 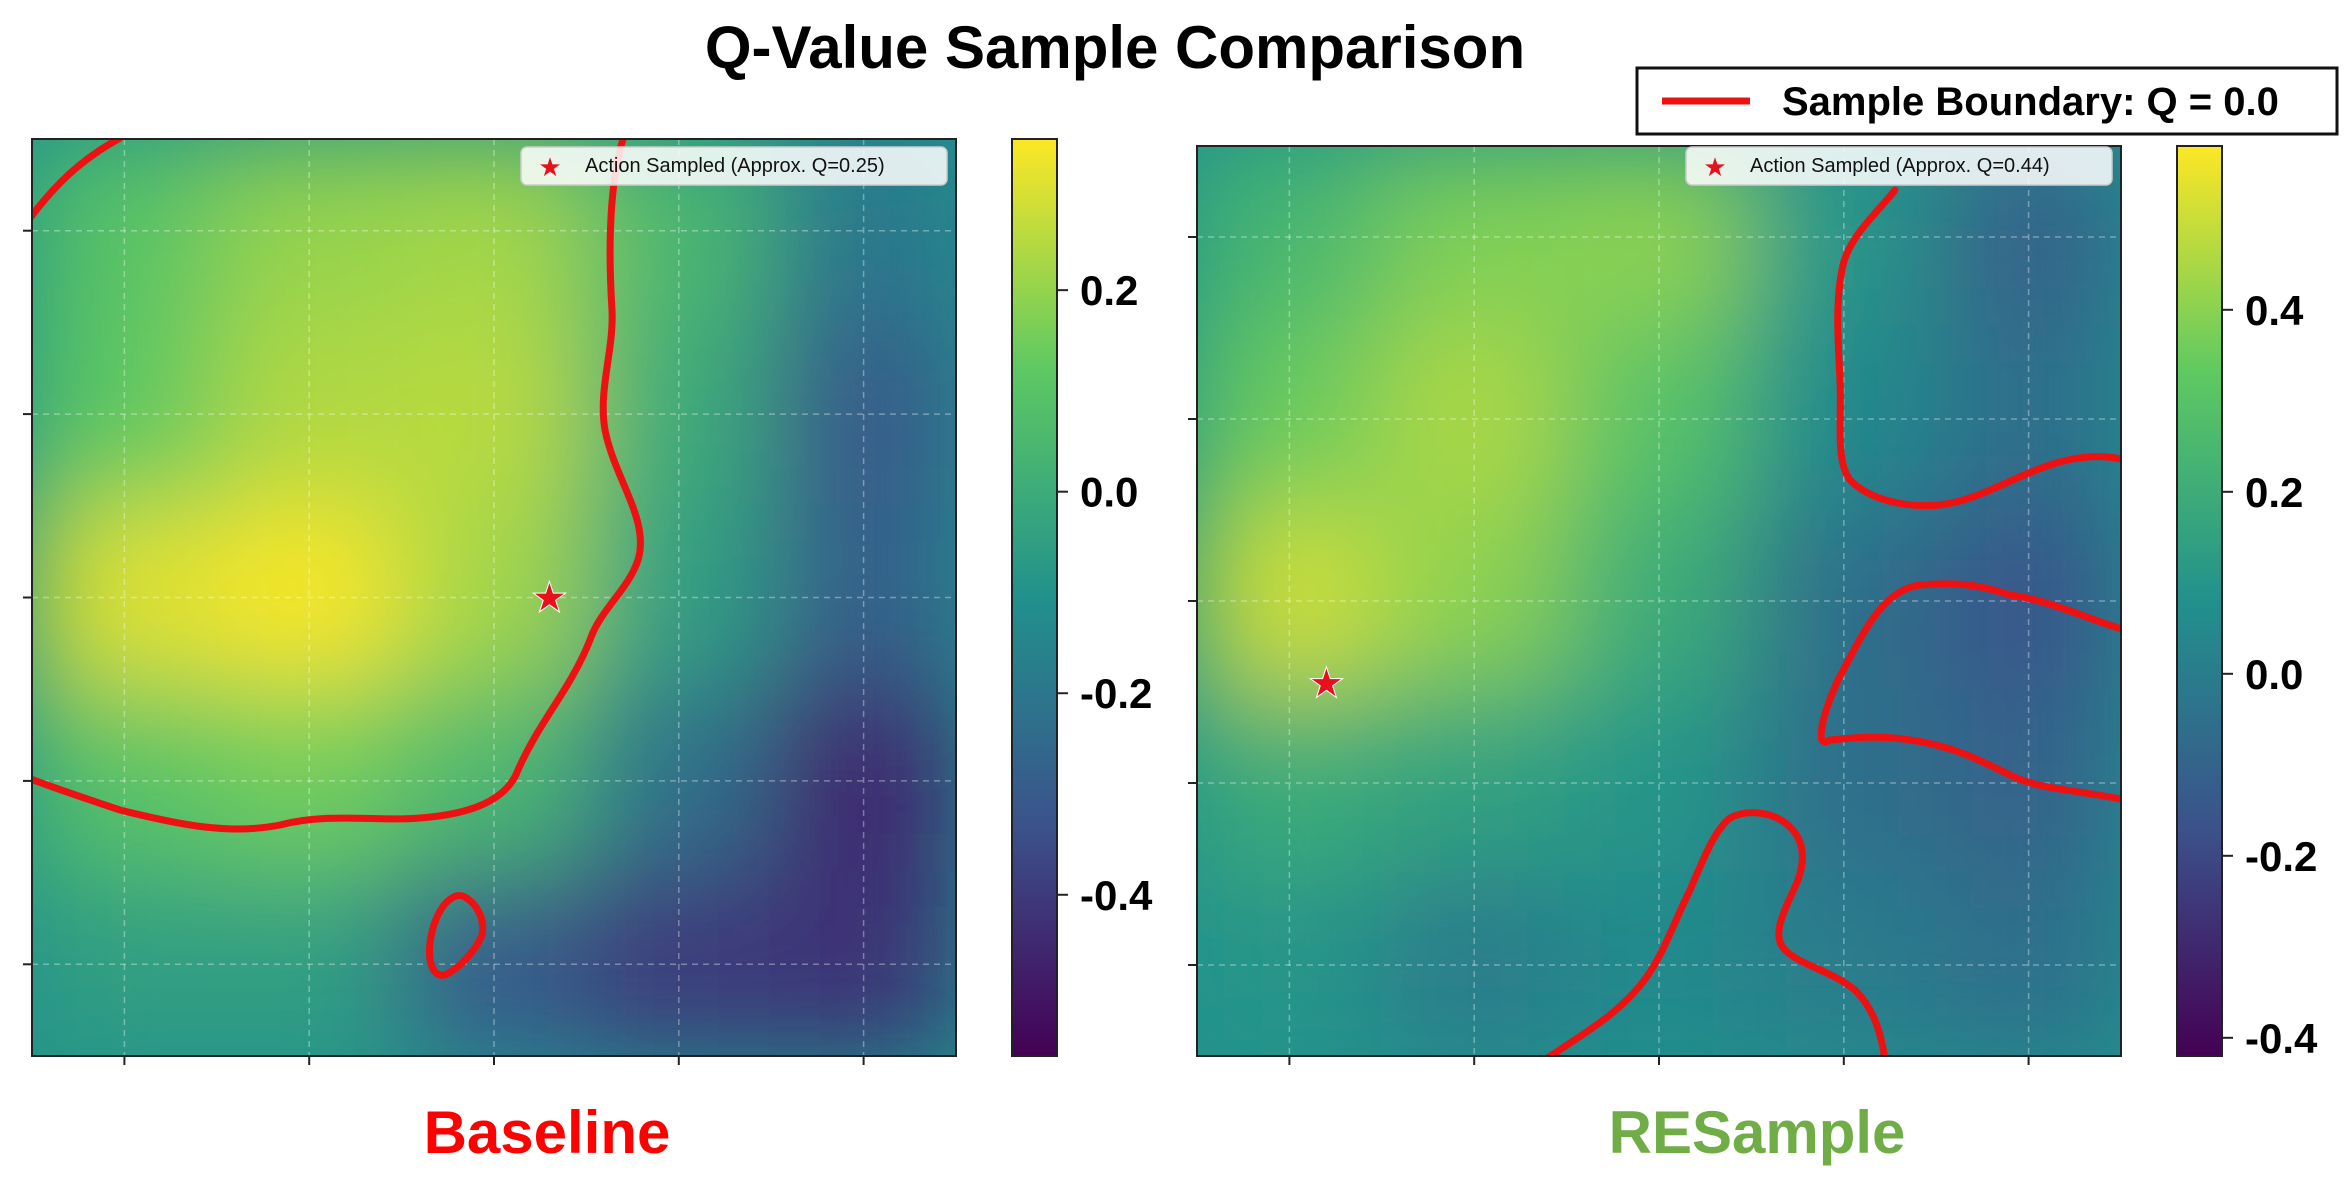 What do you see at coordinates (1034, 597) in the screenshot?
I see `baseline-colorbar-gradient` at bounding box center [1034, 597].